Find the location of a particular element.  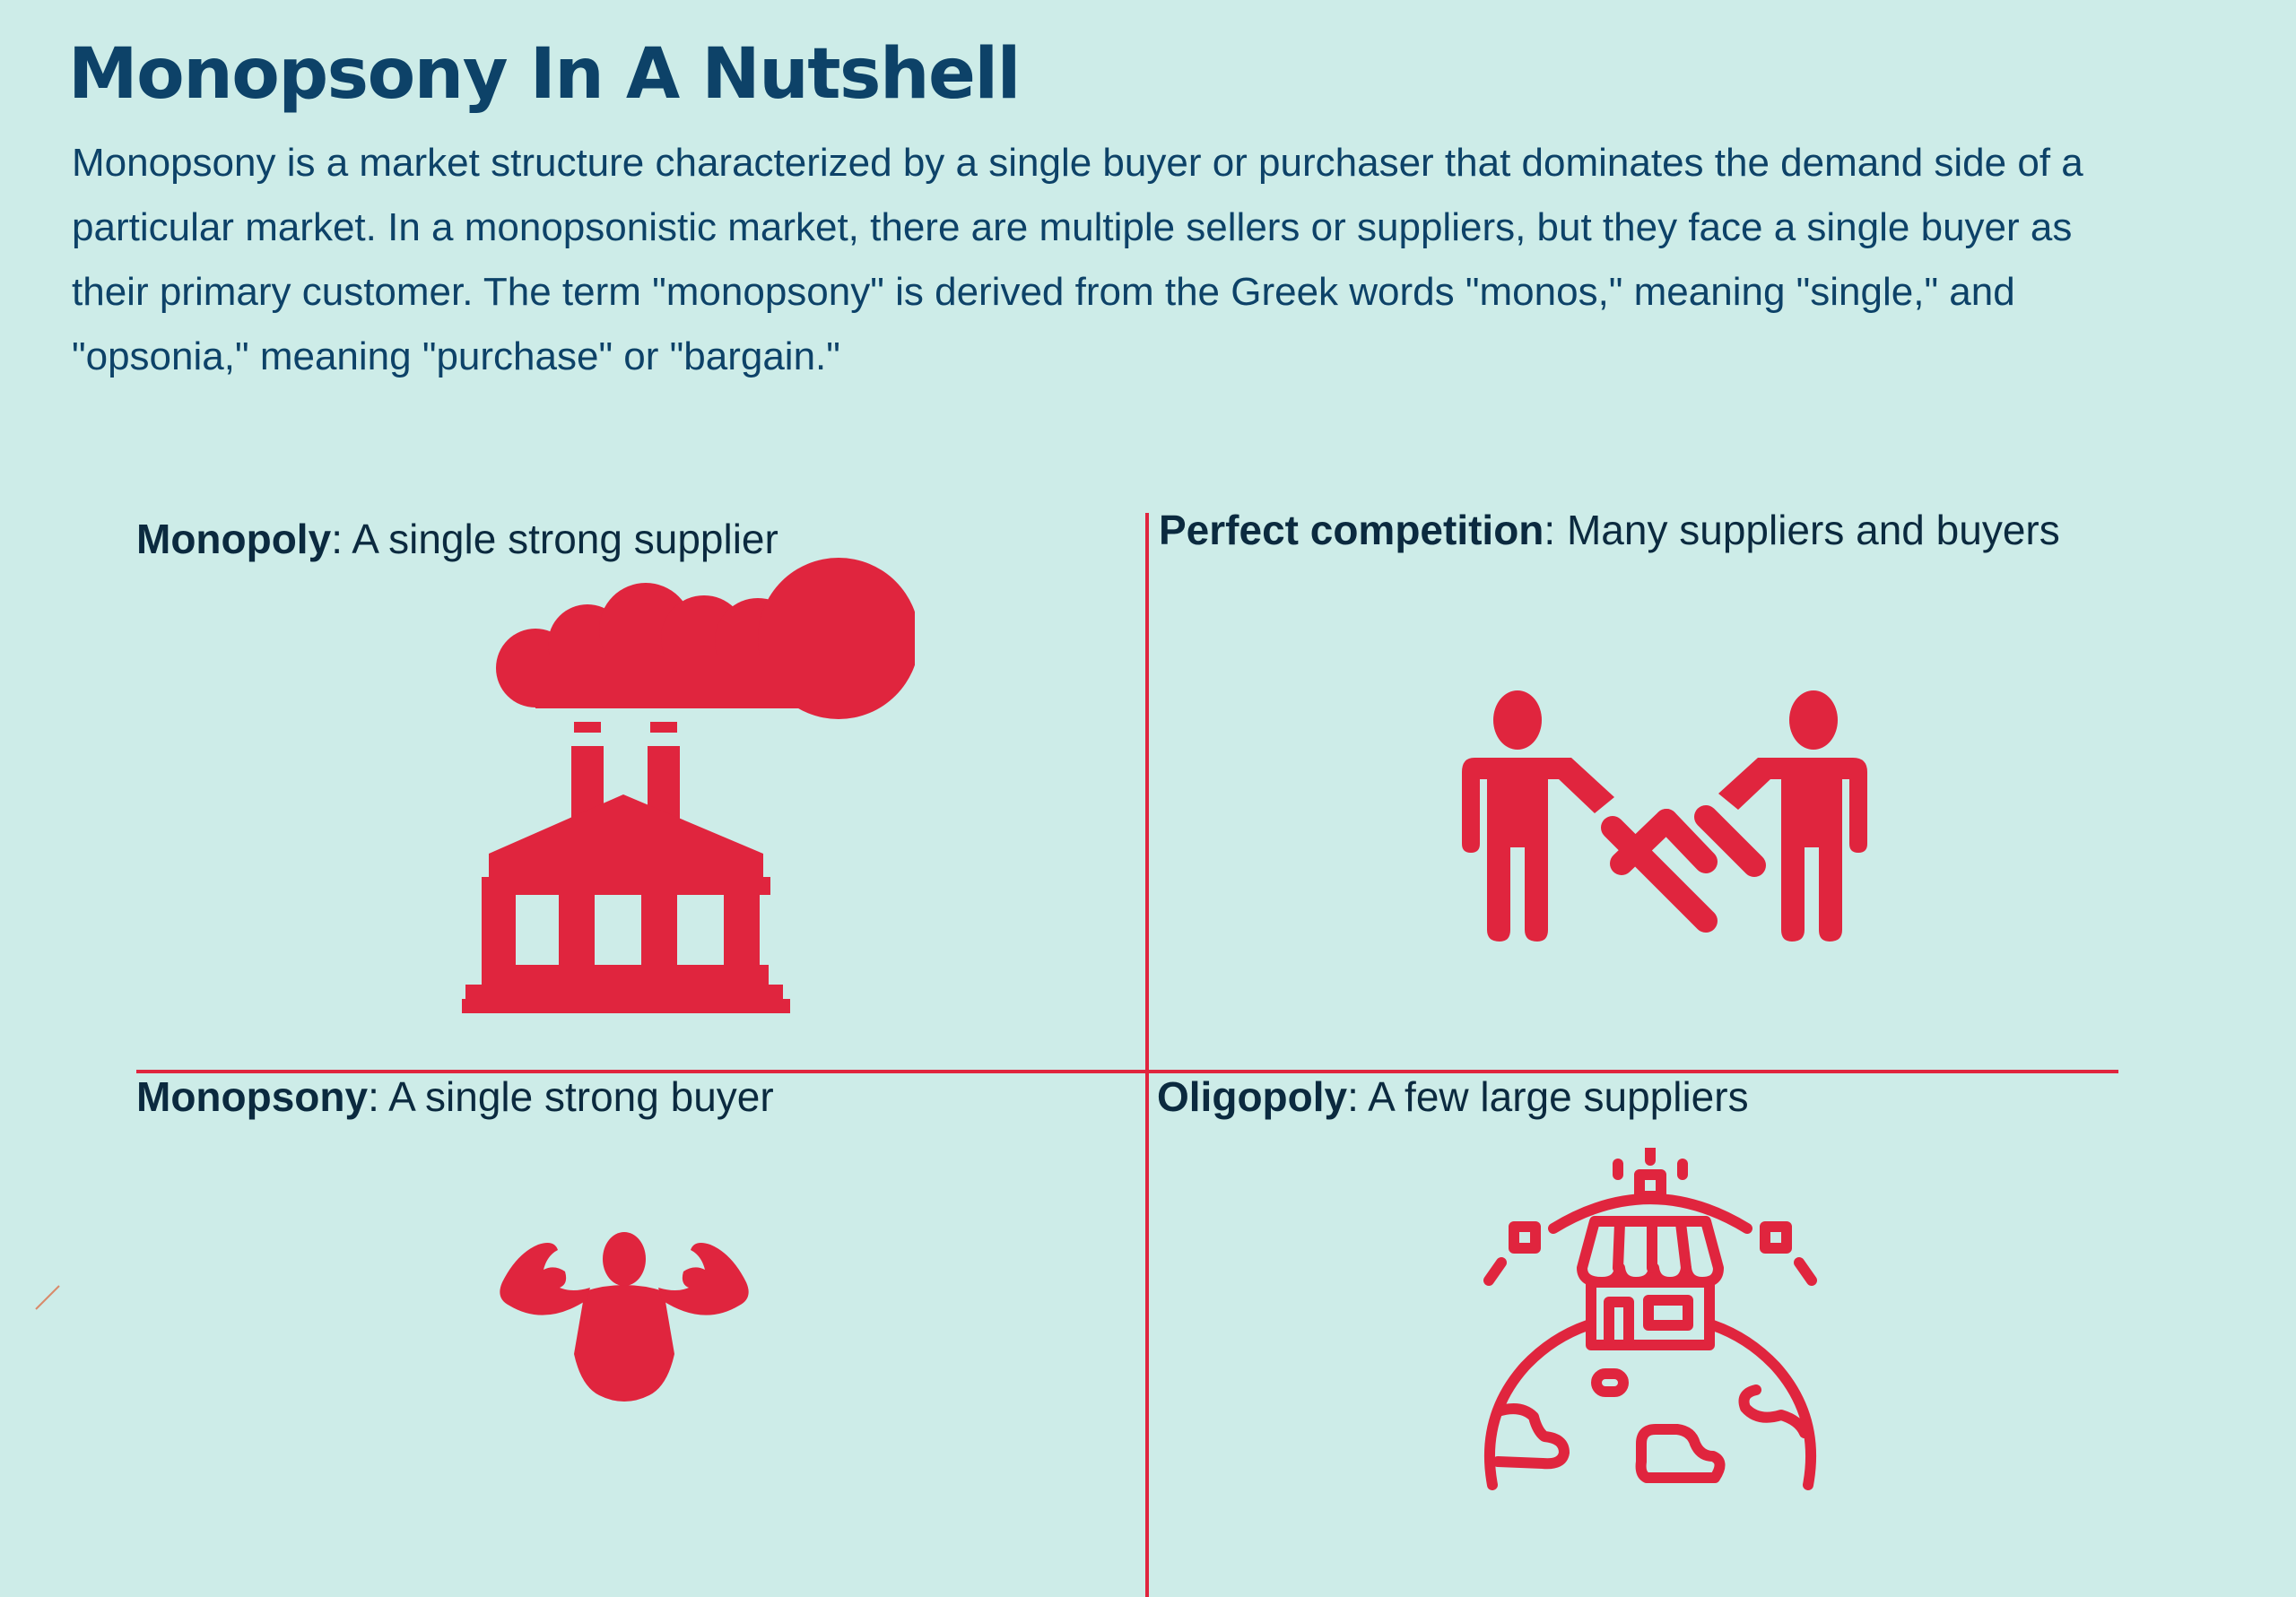

decorative-tick is located at coordinates (47, 1297).